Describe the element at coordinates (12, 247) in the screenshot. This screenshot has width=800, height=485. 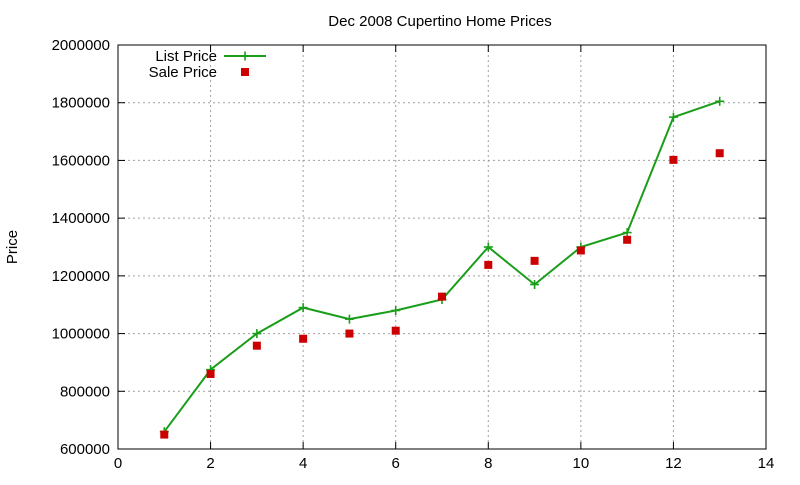
I see `y-axis-label: Price` at that location.